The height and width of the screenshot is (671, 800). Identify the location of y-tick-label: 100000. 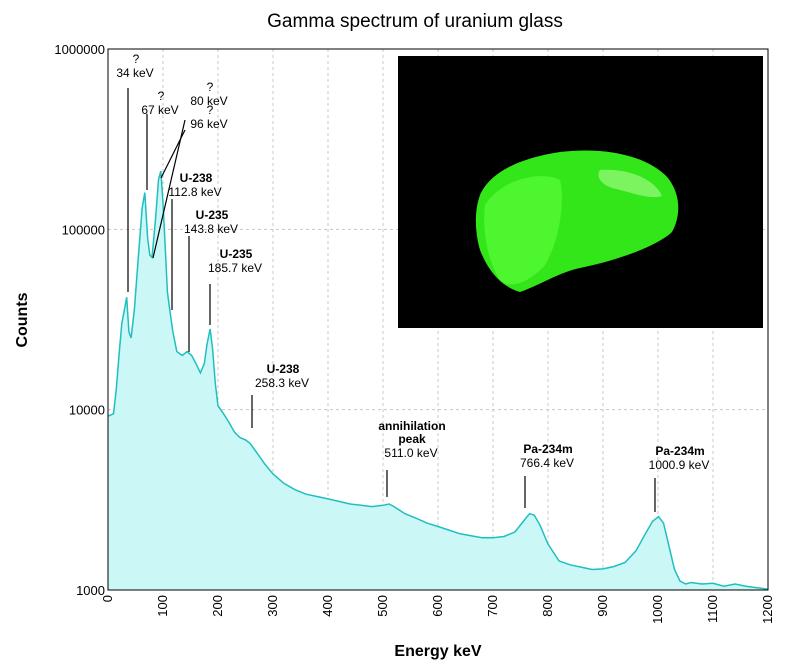
(83, 229).